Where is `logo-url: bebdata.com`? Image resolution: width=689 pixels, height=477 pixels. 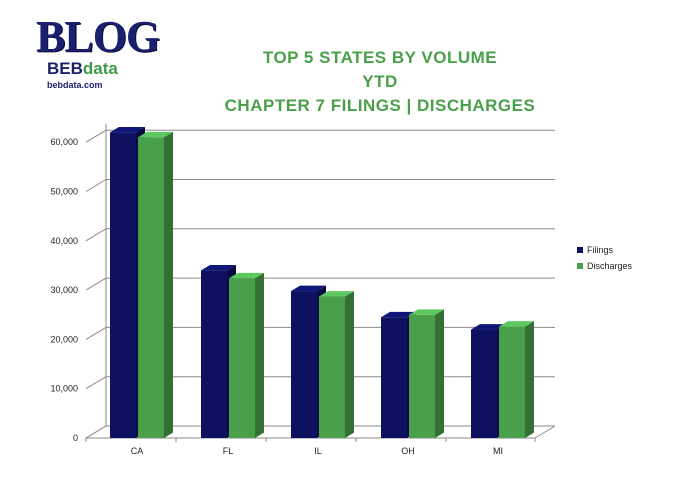
logo-url: bebdata.com is located at coordinates (75, 85).